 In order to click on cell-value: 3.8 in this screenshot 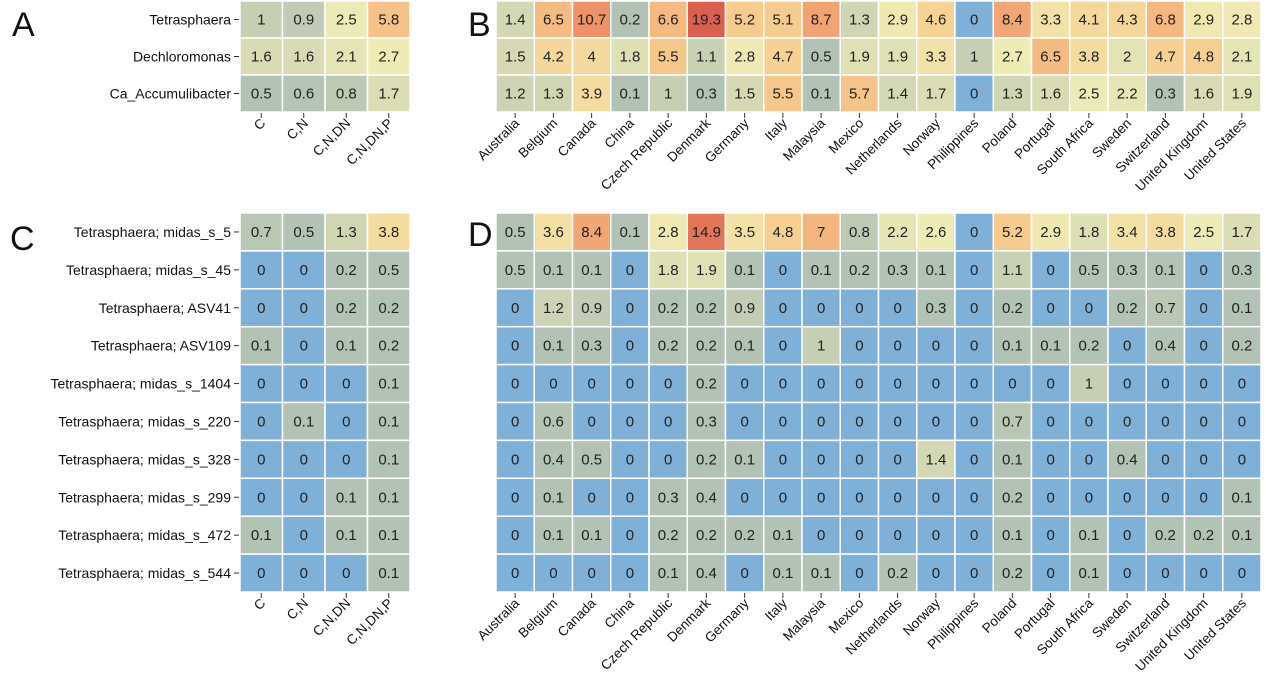, I will do `click(1088, 57)`.